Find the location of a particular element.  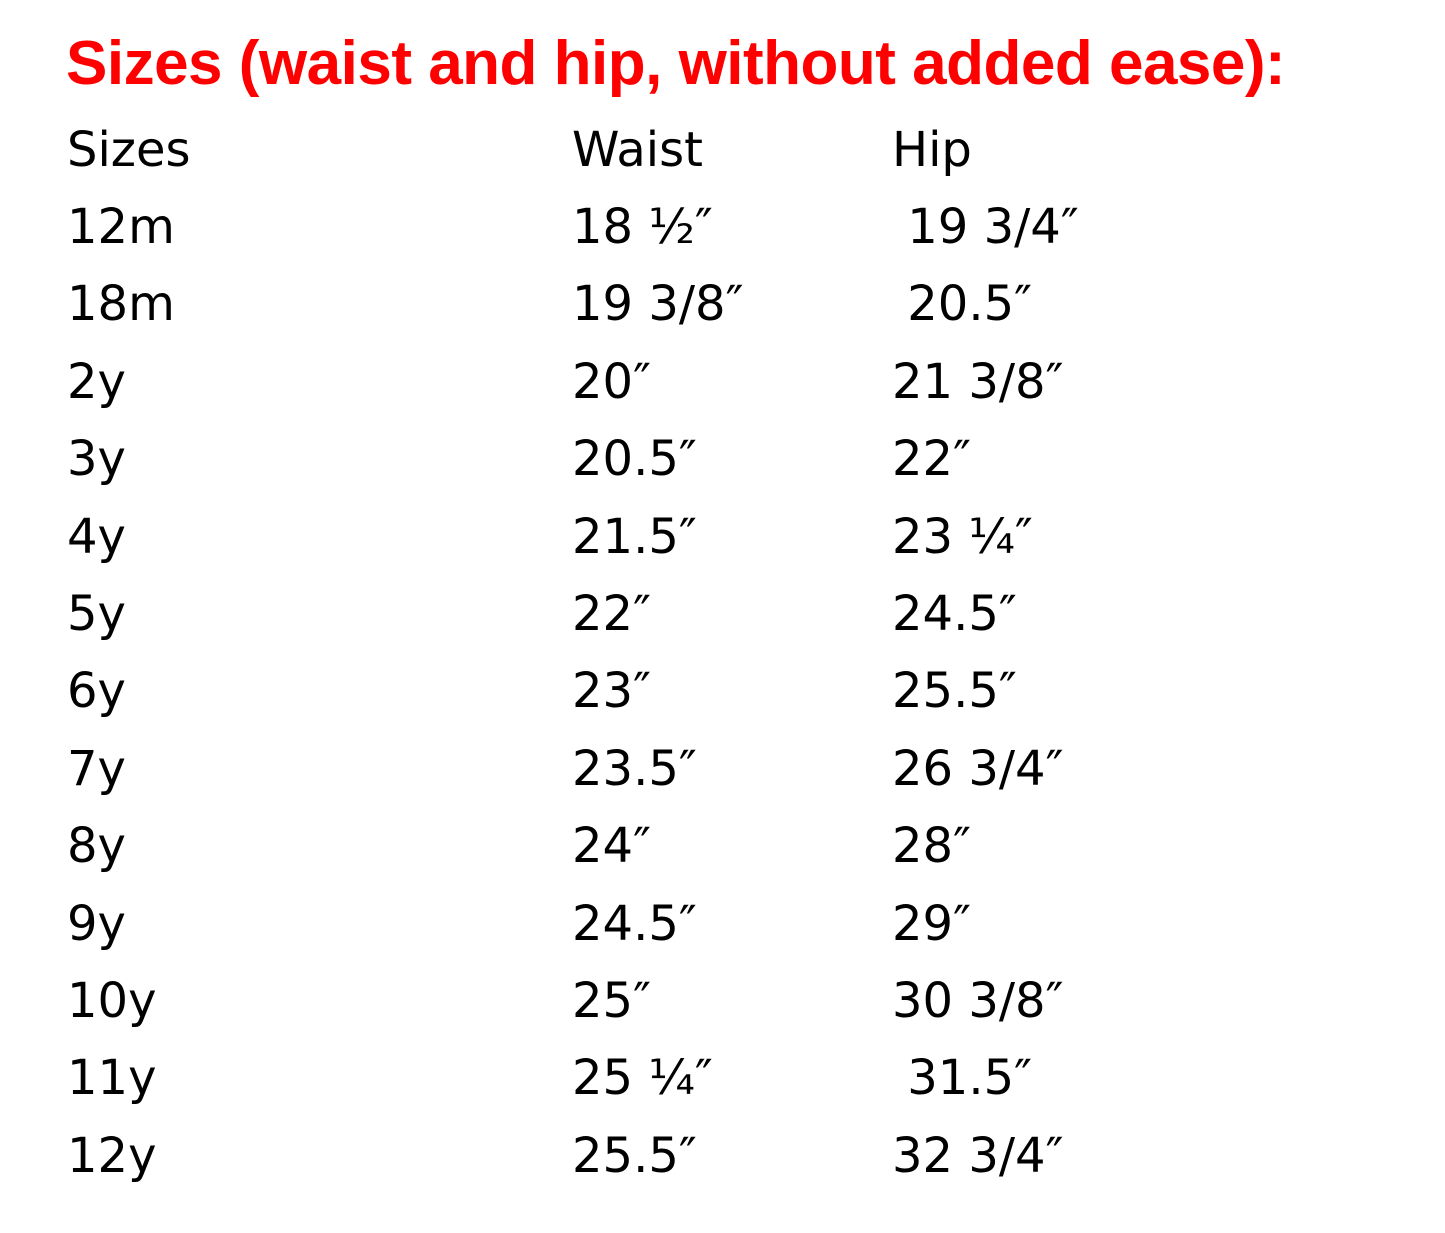

hip-cell: 30 3/8″ is located at coordinates (978, 1001).